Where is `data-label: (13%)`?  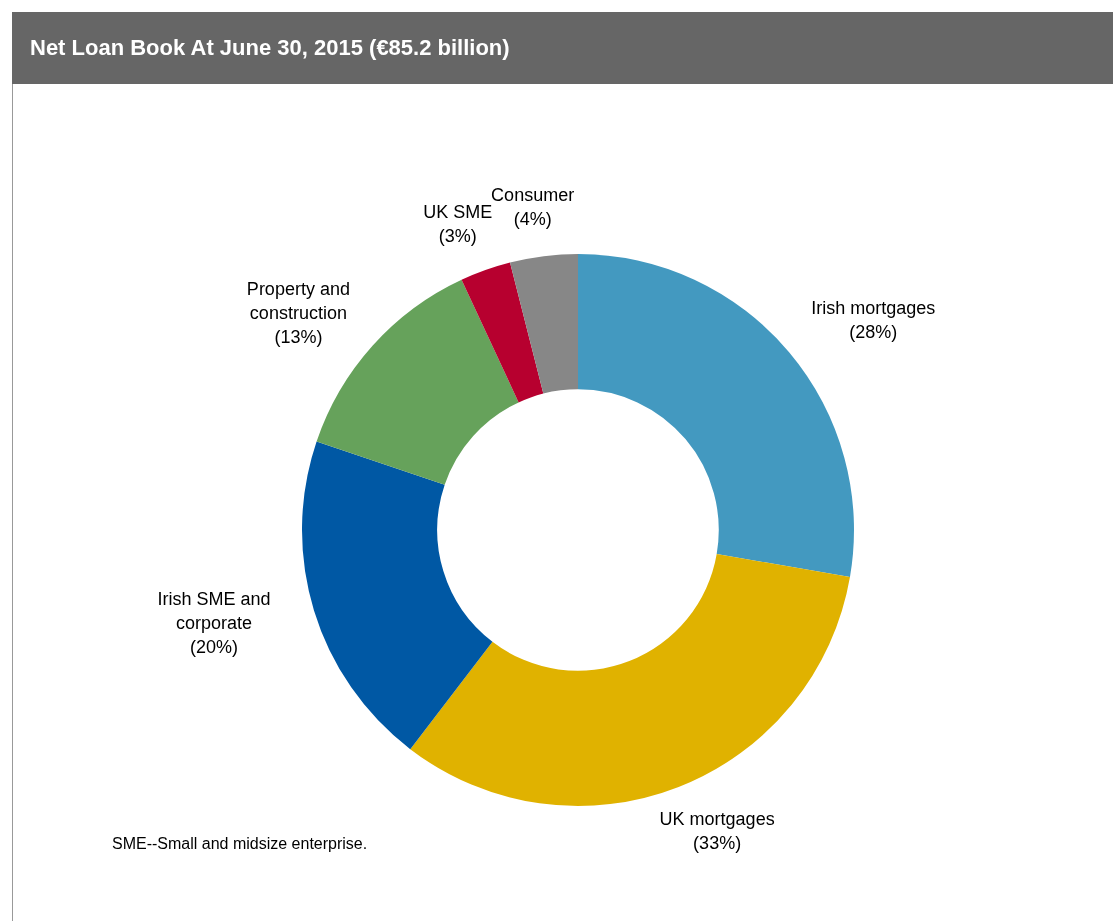
data-label: (13%) is located at coordinates (298, 336).